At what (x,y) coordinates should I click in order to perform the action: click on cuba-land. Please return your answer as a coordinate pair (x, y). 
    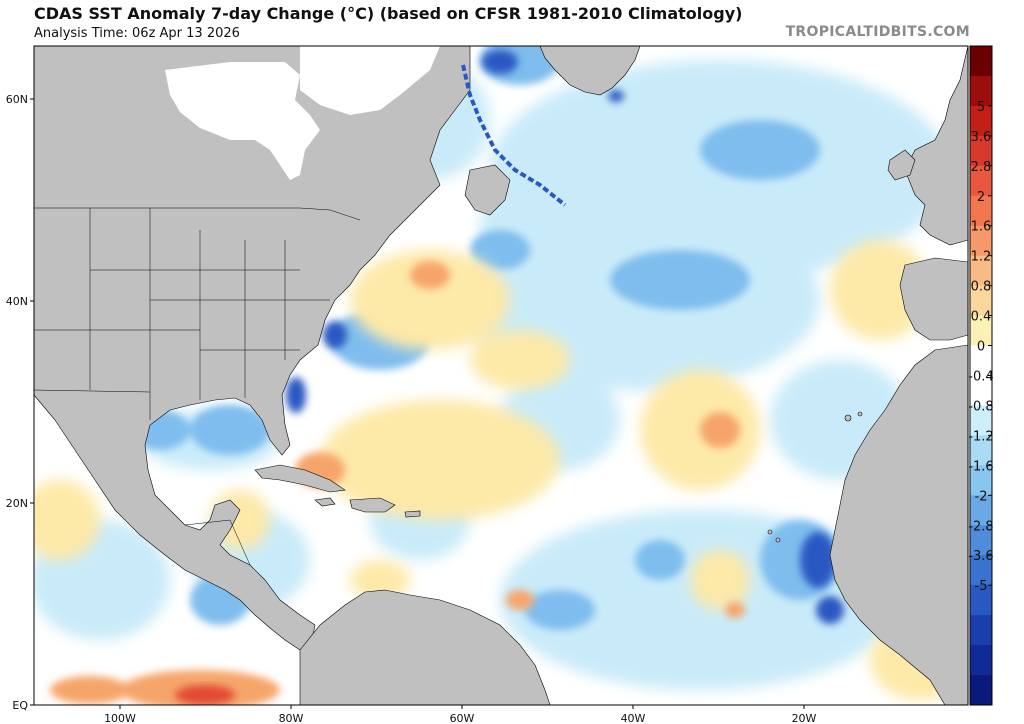
    Looking at the image, I should click on (300, 478).